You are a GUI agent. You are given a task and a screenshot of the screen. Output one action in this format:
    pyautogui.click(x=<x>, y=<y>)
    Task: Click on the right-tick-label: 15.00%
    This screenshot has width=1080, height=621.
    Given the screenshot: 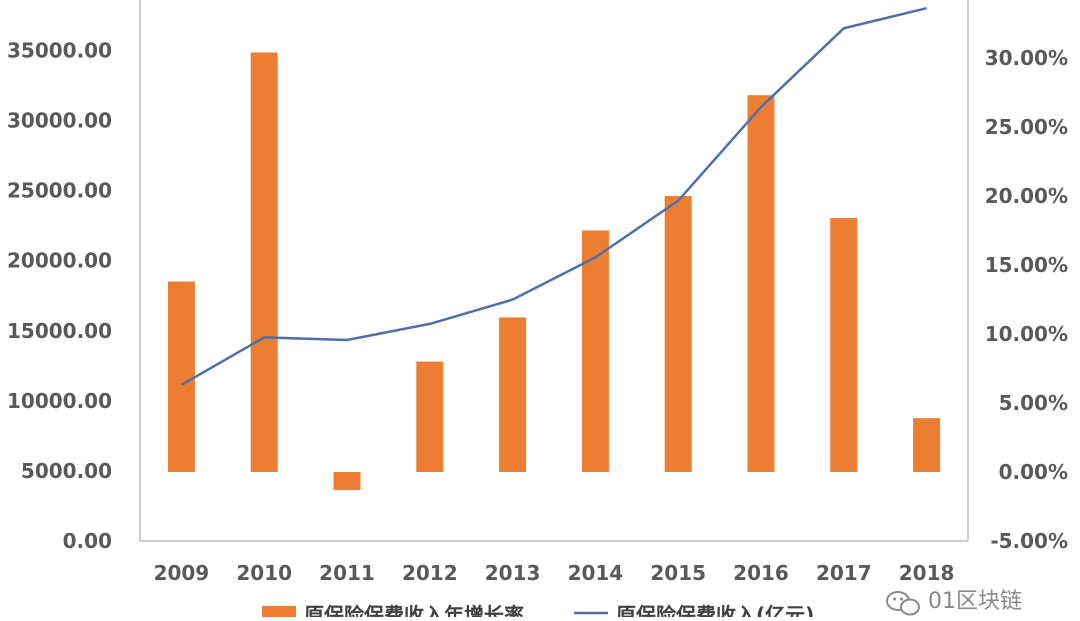 What is the action you would take?
    pyautogui.click(x=1026, y=265)
    